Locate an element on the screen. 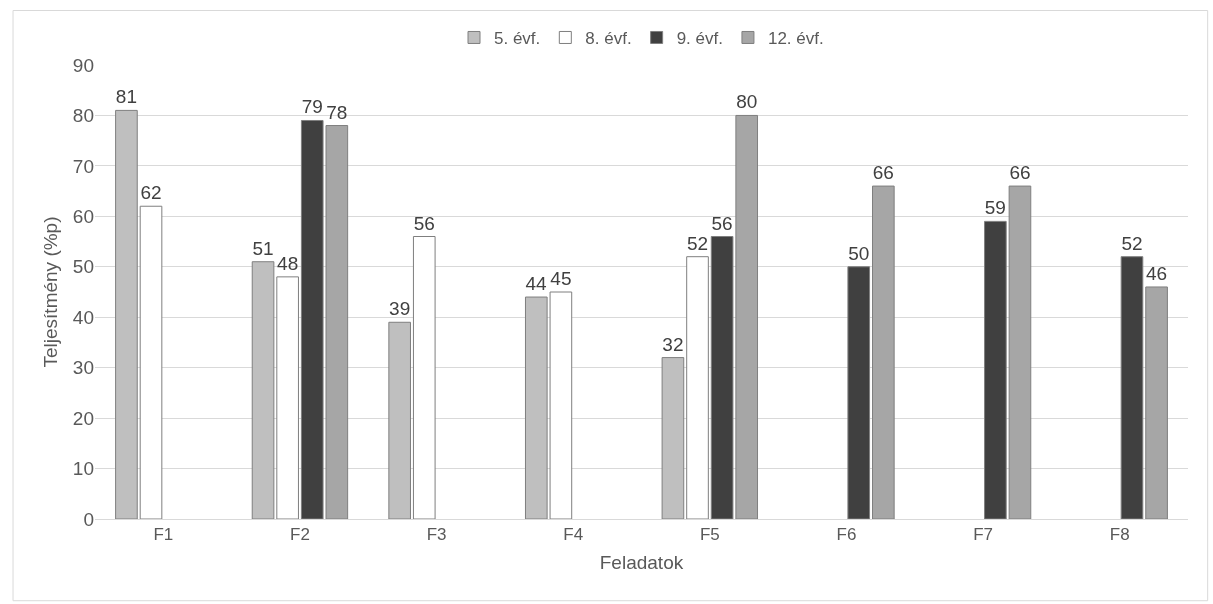 The image size is (1213, 604). y-tick-label: 60 is located at coordinates (83, 216).